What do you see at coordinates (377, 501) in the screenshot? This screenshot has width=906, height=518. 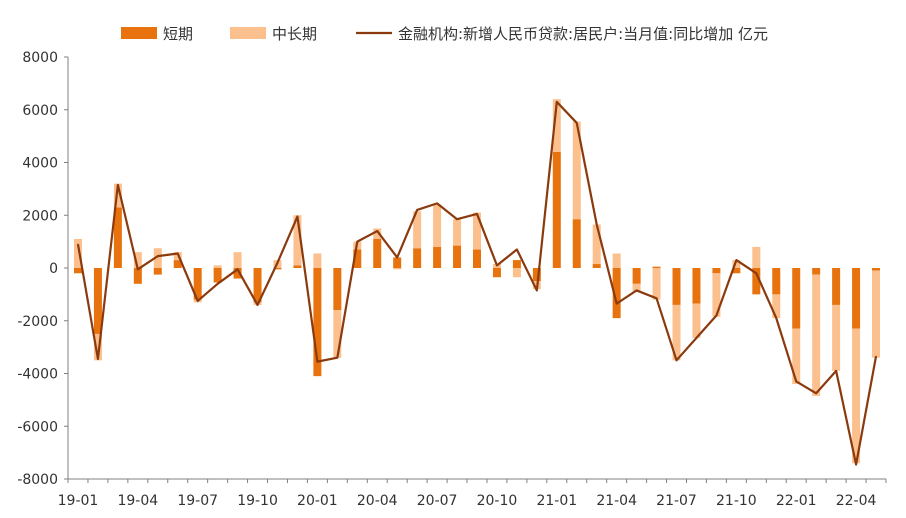 I see `x-tick-label: 20-04` at bounding box center [377, 501].